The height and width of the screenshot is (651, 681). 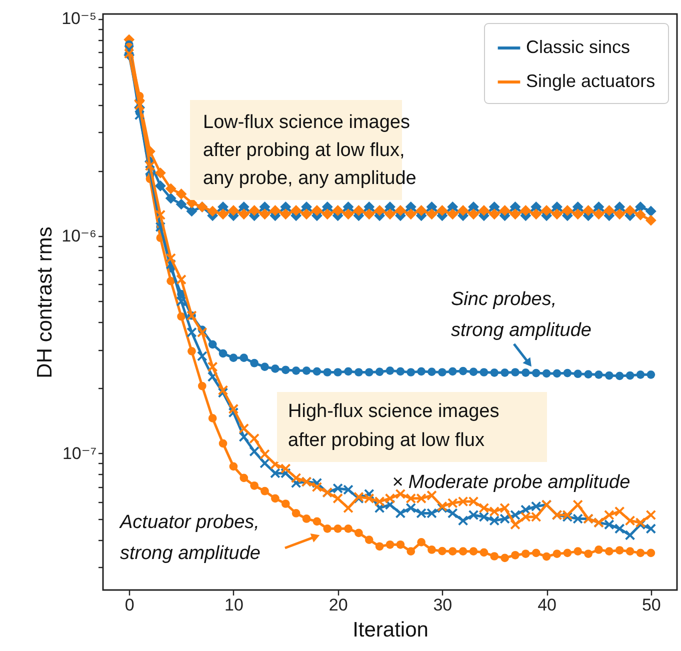 I want to click on y-tick-label: 10⁻⁵, so click(x=79, y=18).